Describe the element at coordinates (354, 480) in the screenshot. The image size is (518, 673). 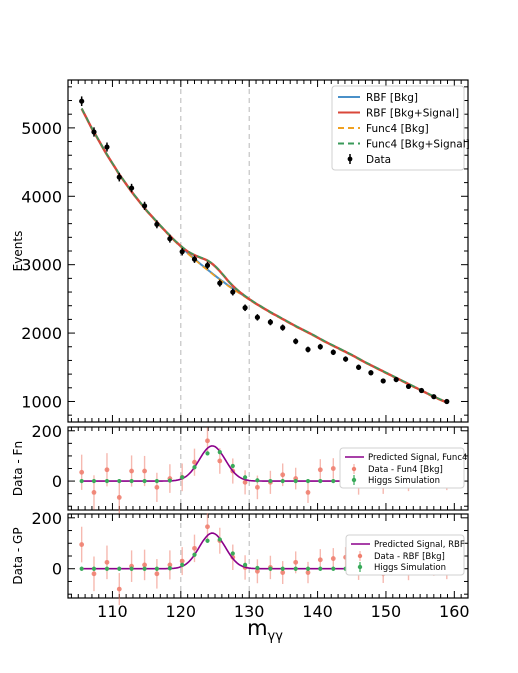
I see `legend-swatch-higgs` at that location.